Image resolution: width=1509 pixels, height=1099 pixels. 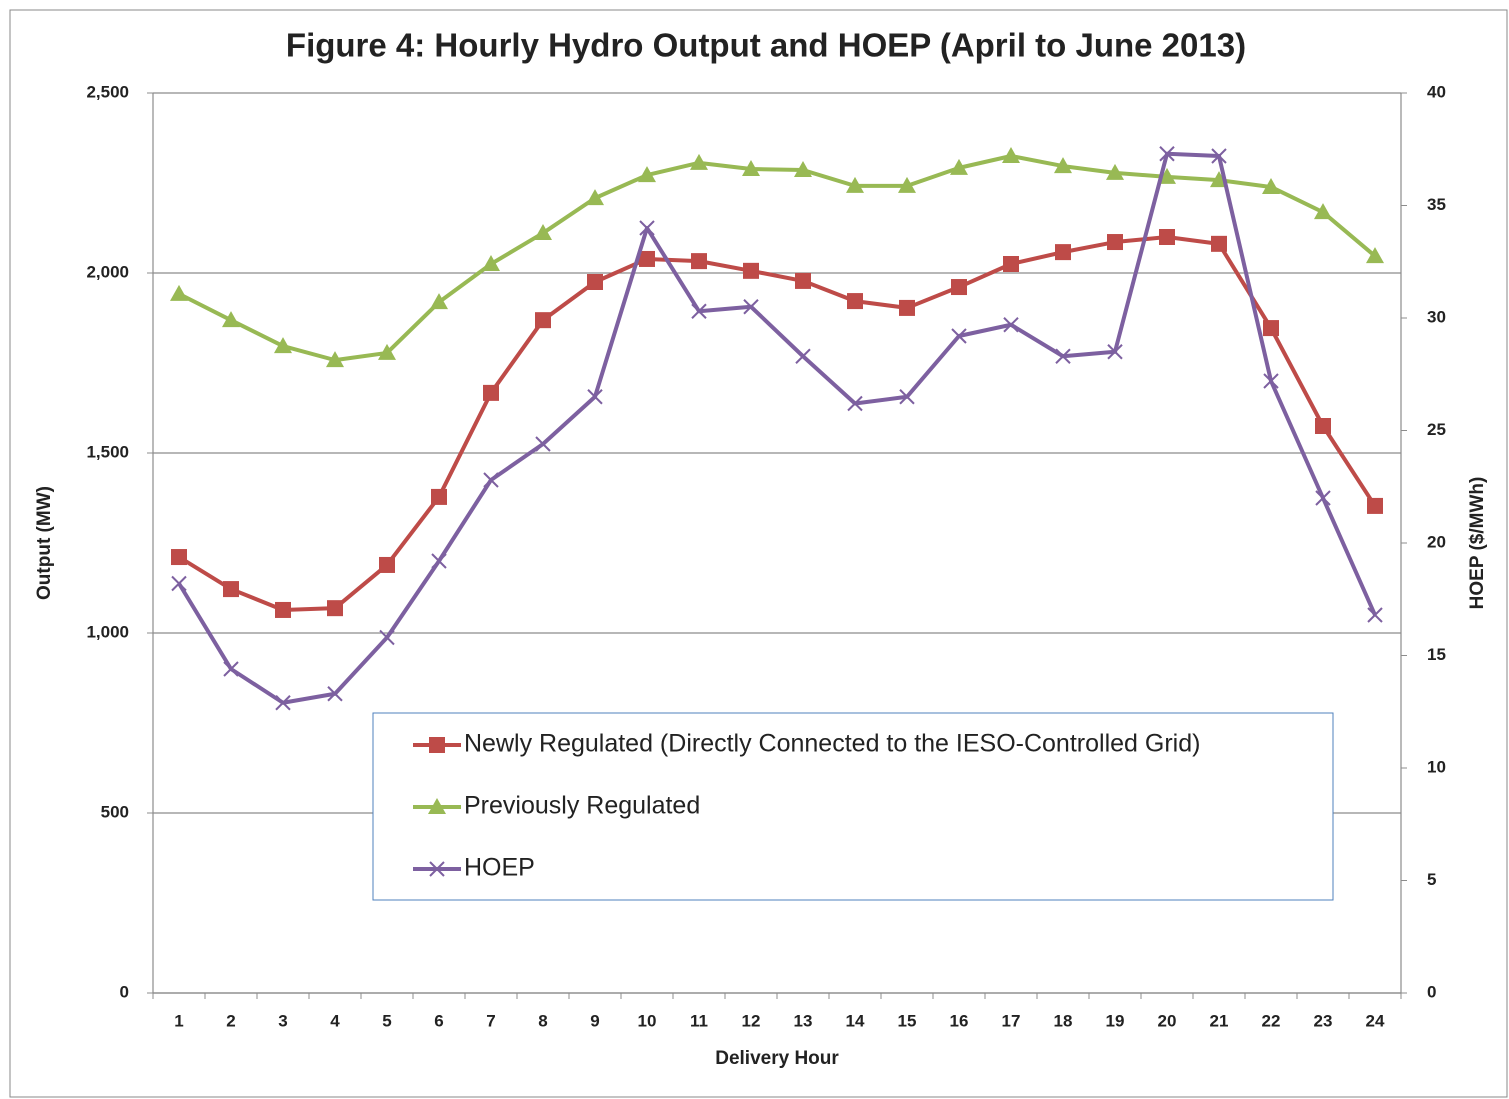 I want to click on legend-label: HOEP, so click(x=499, y=868).